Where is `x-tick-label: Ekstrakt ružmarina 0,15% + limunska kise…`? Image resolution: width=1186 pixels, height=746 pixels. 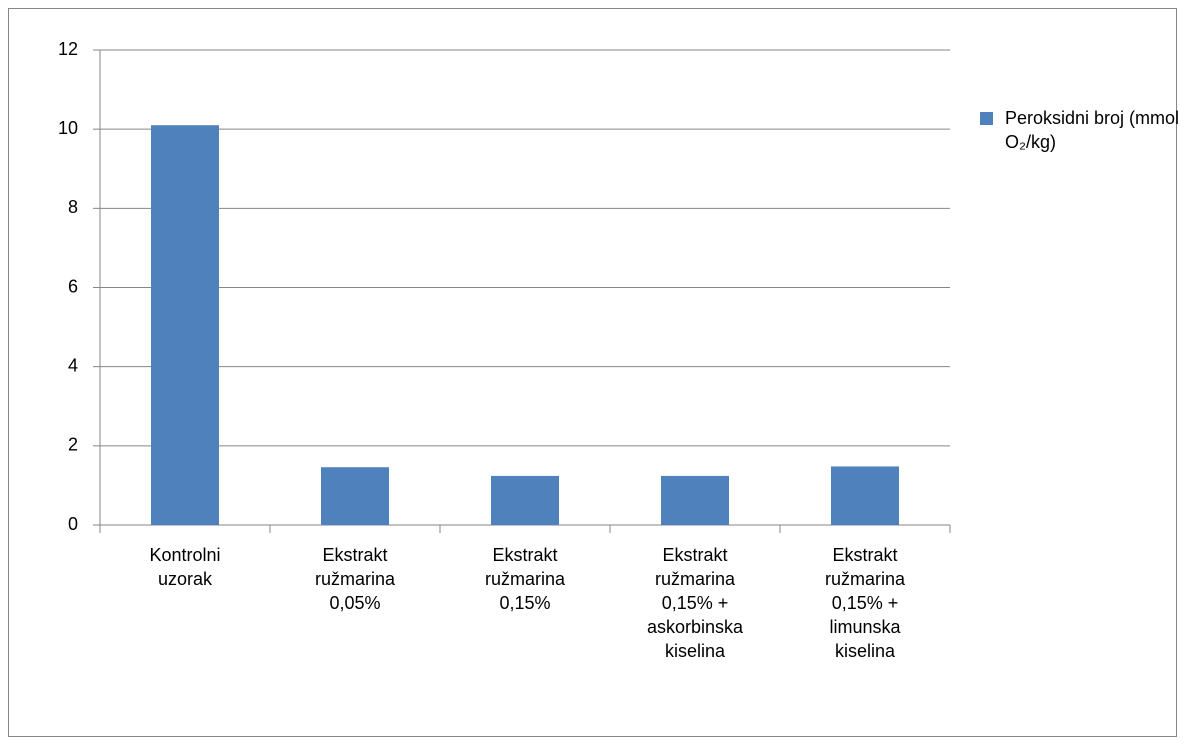 x-tick-label: Ekstrakt ružmarina 0,15% + limunska kise… is located at coordinates (865, 603).